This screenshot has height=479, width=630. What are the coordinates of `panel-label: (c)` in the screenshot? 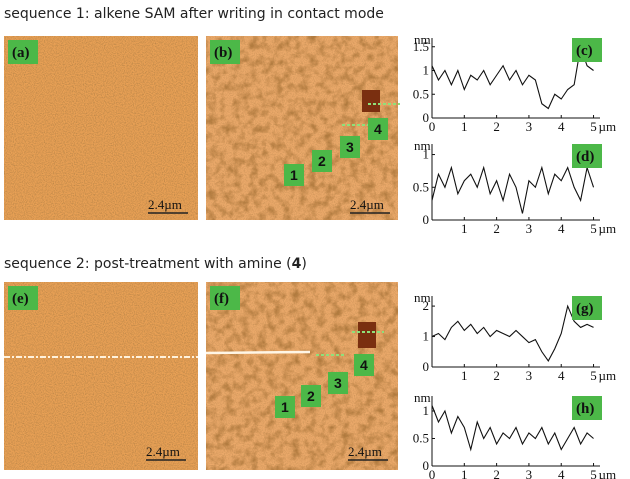 It's located at (584, 51).